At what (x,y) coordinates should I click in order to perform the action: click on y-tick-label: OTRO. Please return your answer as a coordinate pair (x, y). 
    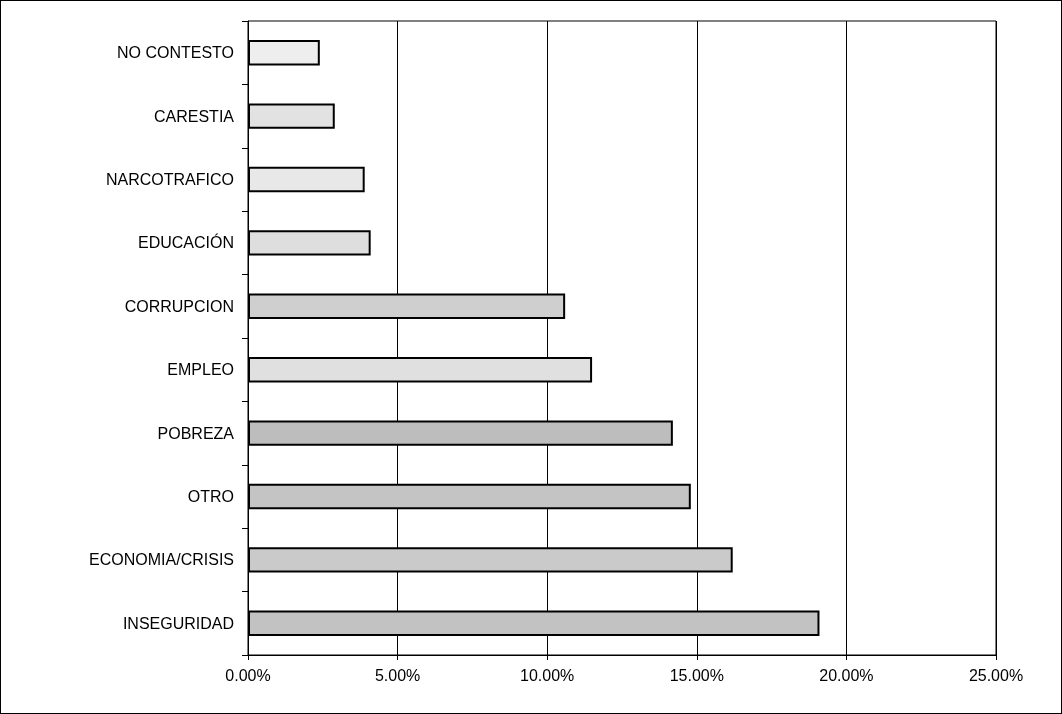
    Looking at the image, I should click on (210, 496).